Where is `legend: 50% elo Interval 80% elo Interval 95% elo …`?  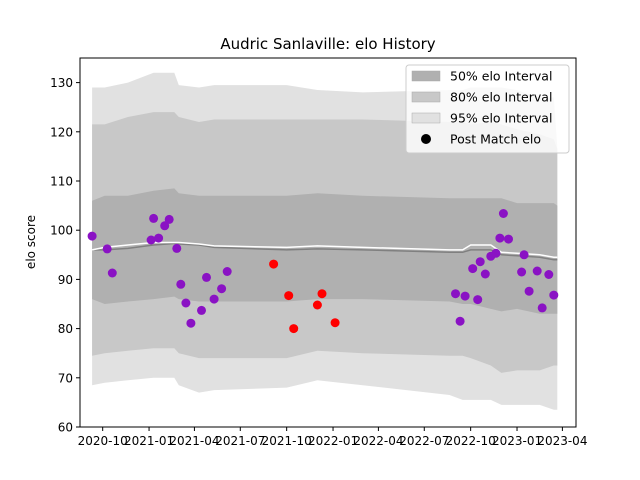 legend: 50% elo Interval 80% elo Interval 95% elo … is located at coordinates (487, 109).